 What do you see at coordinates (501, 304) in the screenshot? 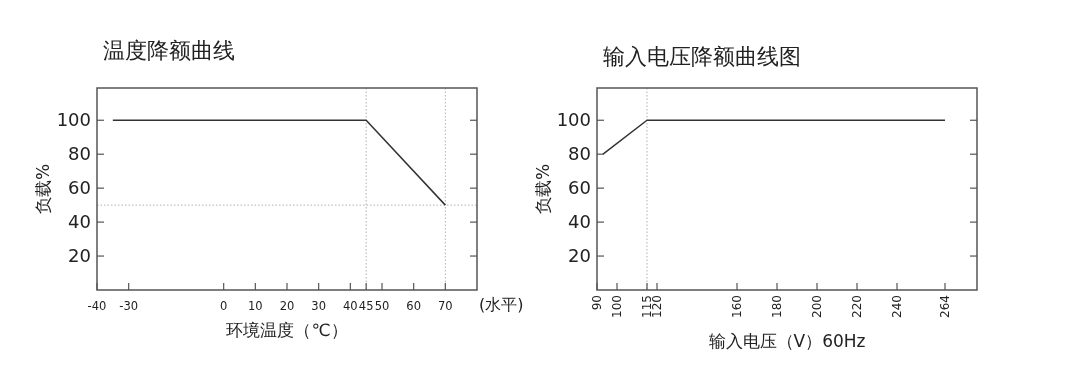
I see `text: (水平)` at bounding box center [501, 304].